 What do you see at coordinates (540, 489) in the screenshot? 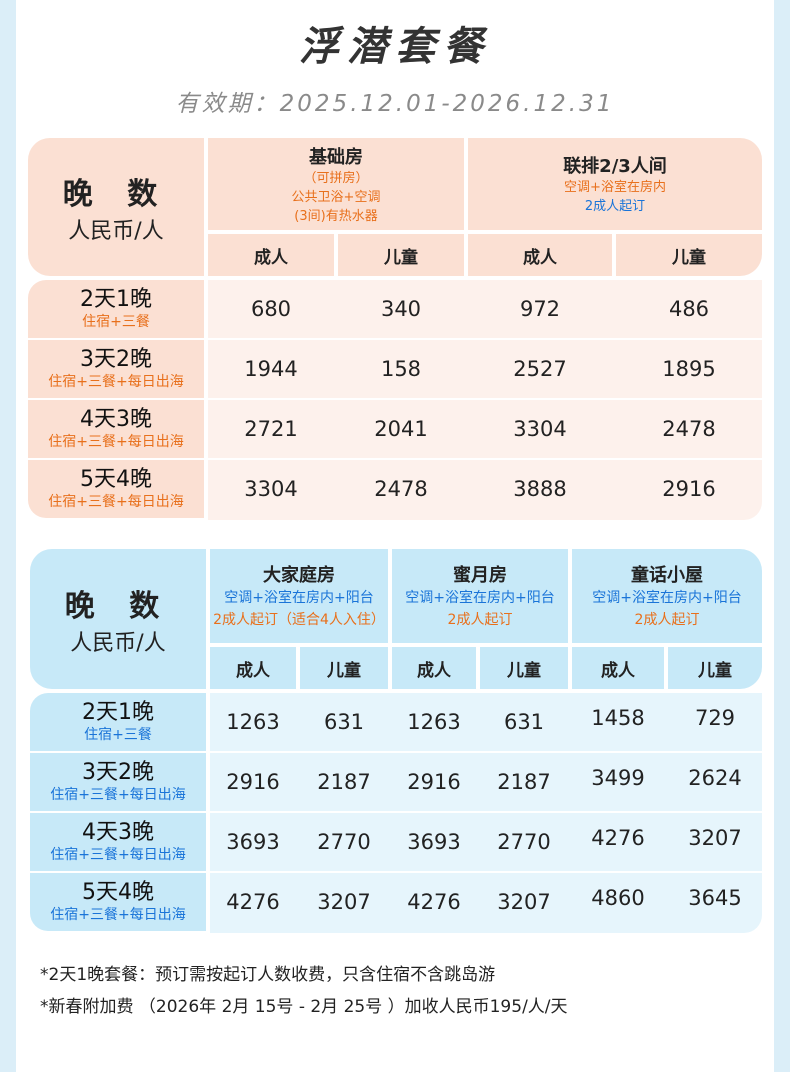
I see `price-cell: 3888` at bounding box center [540, 489].